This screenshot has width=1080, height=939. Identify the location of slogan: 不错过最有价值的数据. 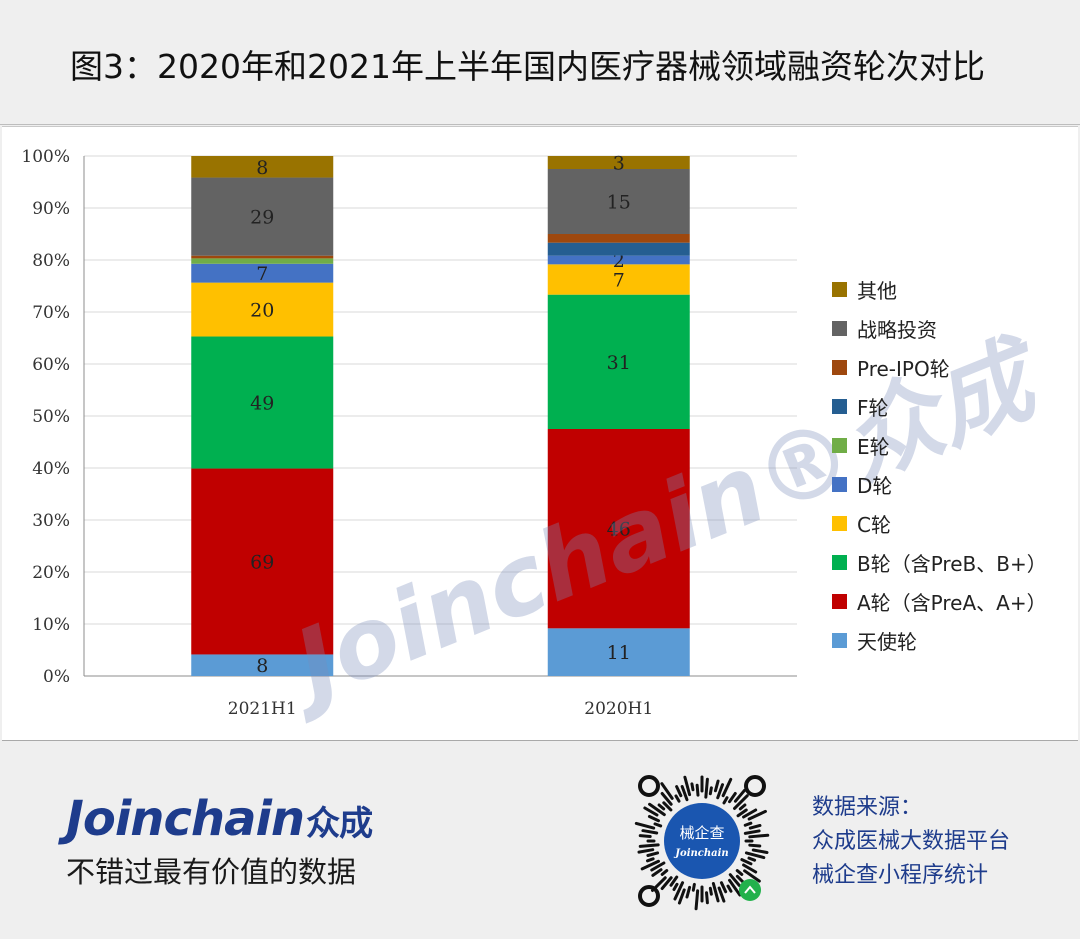
(211, 872).